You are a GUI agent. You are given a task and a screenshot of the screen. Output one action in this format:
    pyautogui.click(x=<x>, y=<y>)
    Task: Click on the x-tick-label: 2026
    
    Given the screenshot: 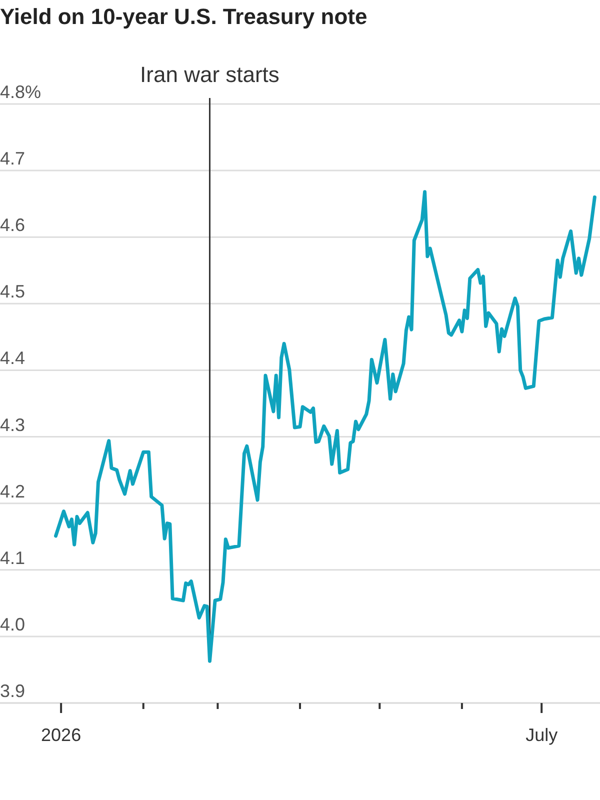 What is the action you would take?
    pyautogui.click(x=61, y=735)
    